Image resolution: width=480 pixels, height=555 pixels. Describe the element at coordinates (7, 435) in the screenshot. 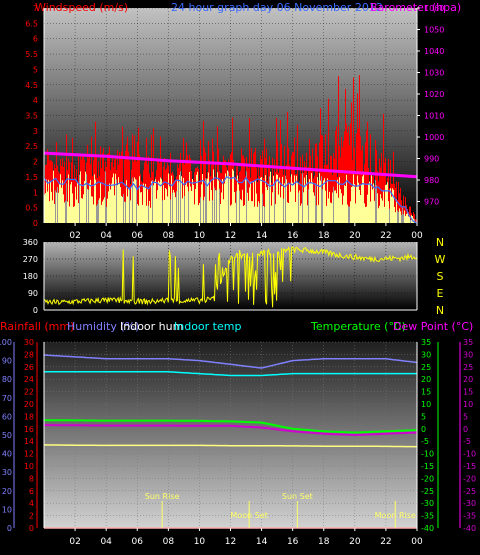

I see `humidity-tick-label: 50` at that location.